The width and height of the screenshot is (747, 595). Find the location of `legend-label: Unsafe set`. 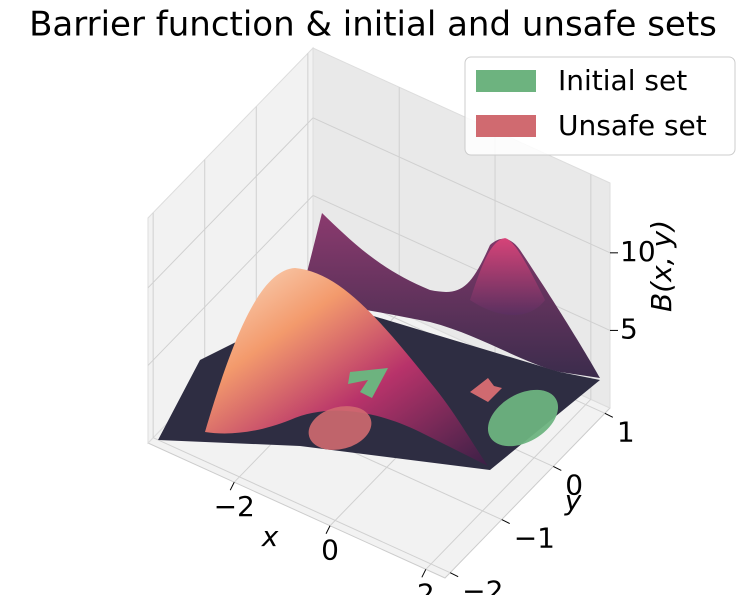

legend-label: Unsafe set is located at coordinates (632, 125).